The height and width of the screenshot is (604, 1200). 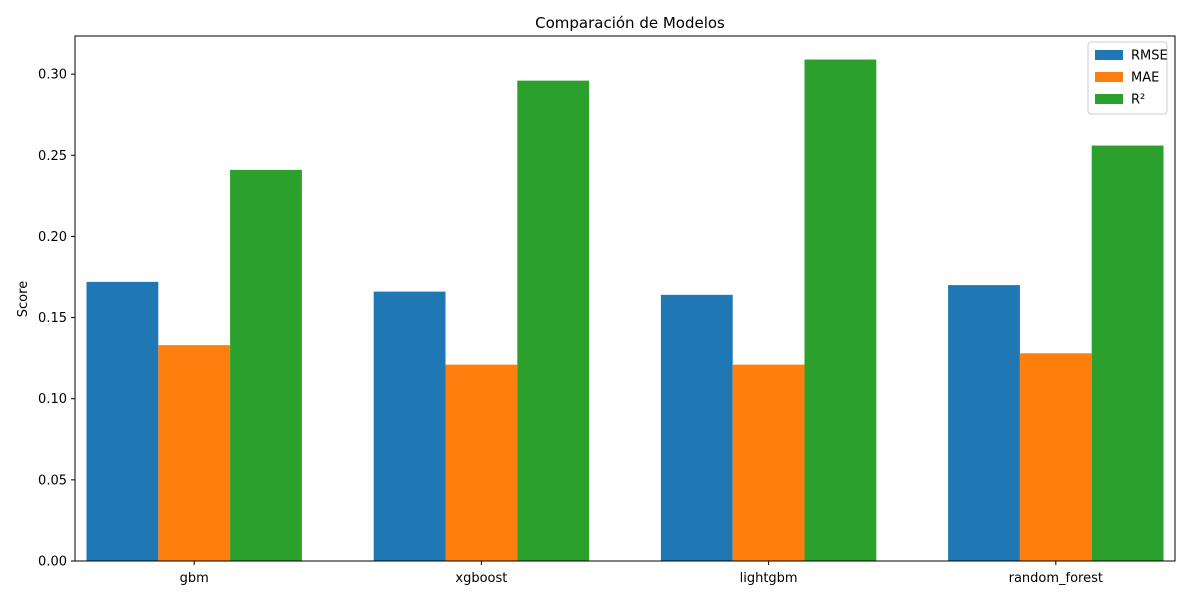 What do you see at coordinates (553, 320) in the screenshot?
I see `bar-r-xgboost` at bounding box center [553, 320].